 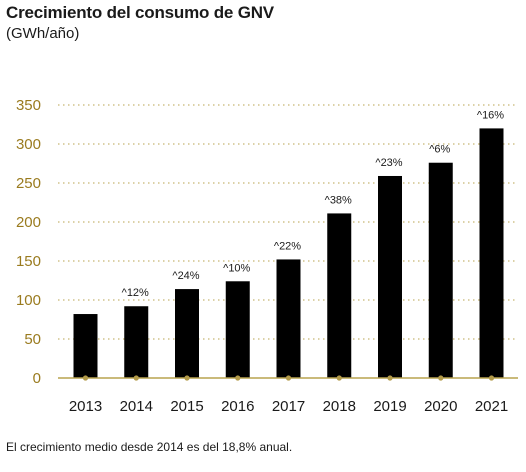 What do you see at coordinates (43, 33) in the screenshot?
I see `chart-subtitle: (GWh/año)` at bounding box center [43, 33].